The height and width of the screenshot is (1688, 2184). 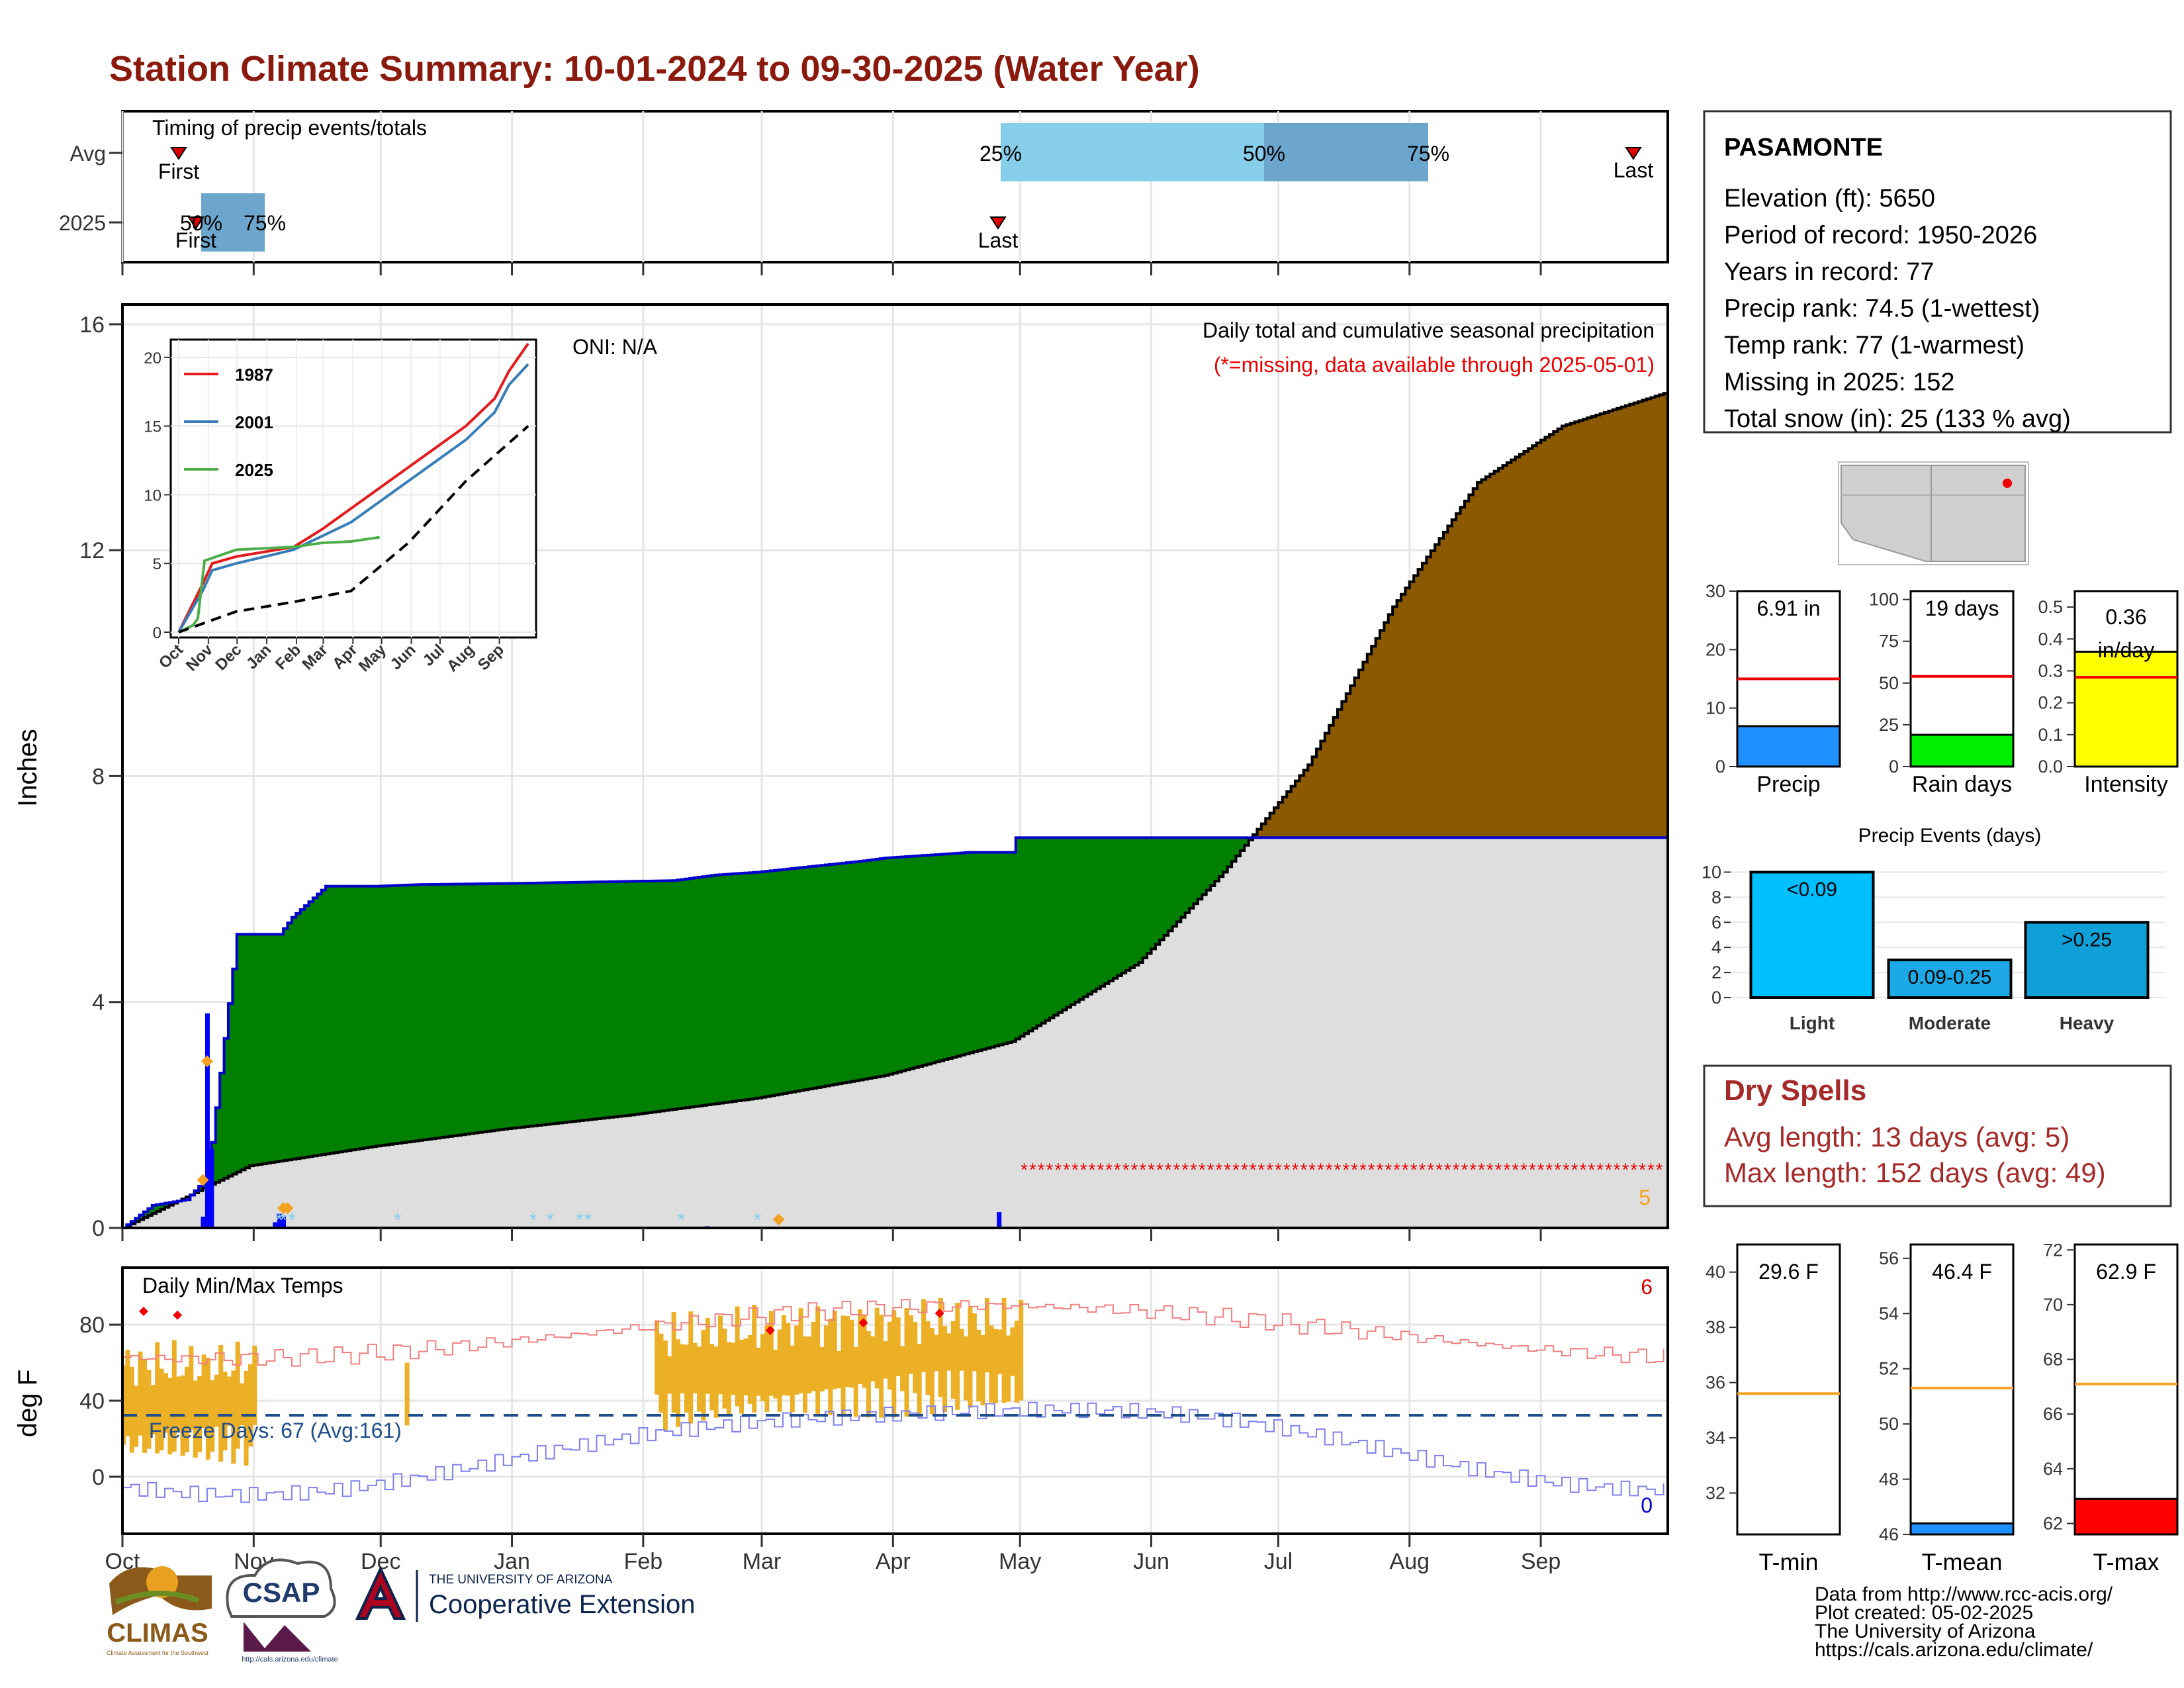 What do you see at coordinates (1715, 649) in the screenshot?
I see `summary-bar-tick-label: 20` at bounding box center [1715, 649].